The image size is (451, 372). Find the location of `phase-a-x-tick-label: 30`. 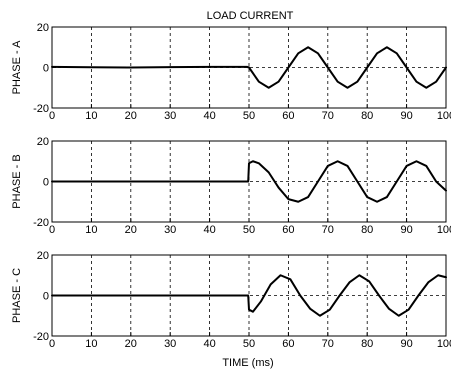

phase-a-x-tick-label: 30 is located at coordinates (170, 116).